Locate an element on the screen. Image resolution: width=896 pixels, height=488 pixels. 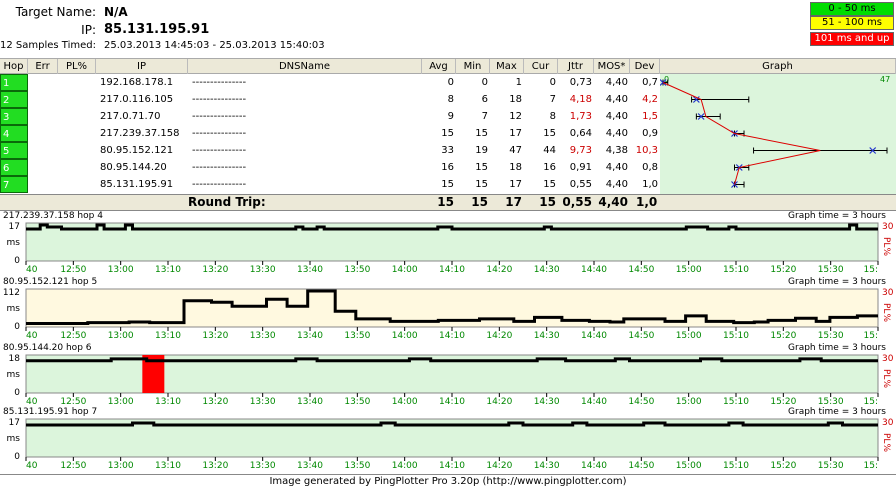
col-mos: MOS* is located at coordinates (612, 66).